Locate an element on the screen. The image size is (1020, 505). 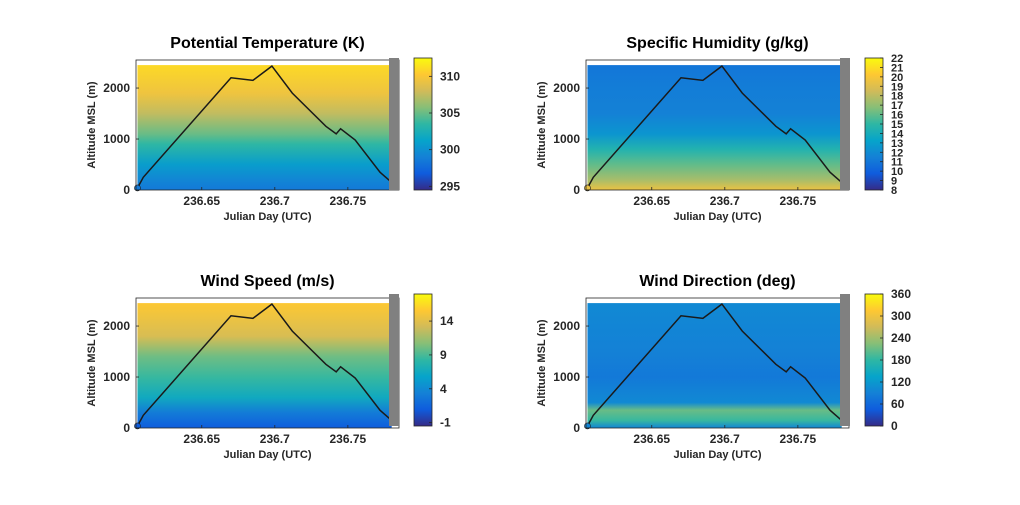
colorbar-tick-label: 180 is located at coordinates (901, 360).